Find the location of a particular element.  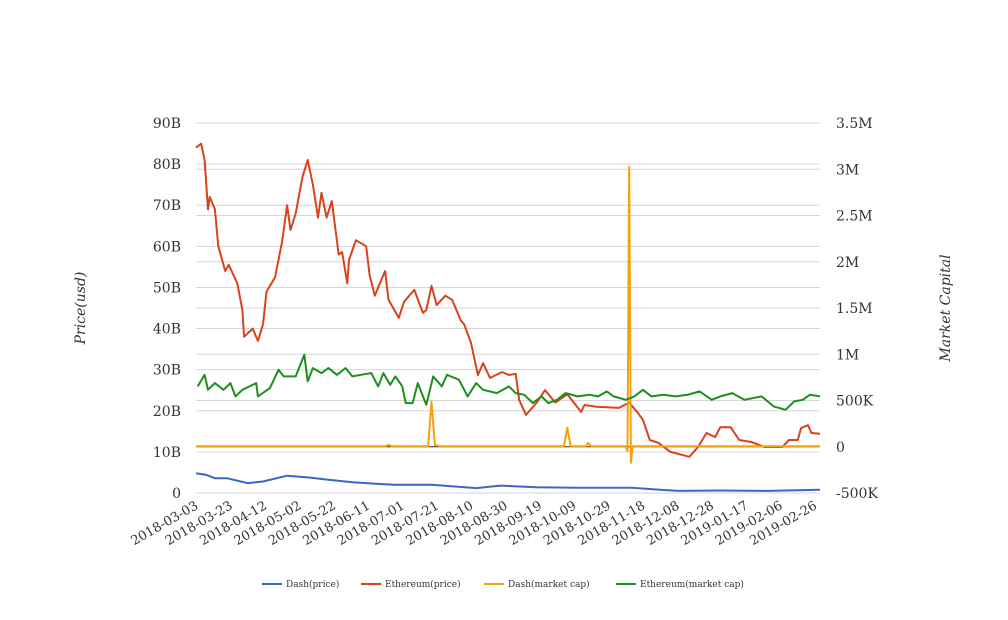

left-tick-label: 50B is located at coordinates (167, 288).